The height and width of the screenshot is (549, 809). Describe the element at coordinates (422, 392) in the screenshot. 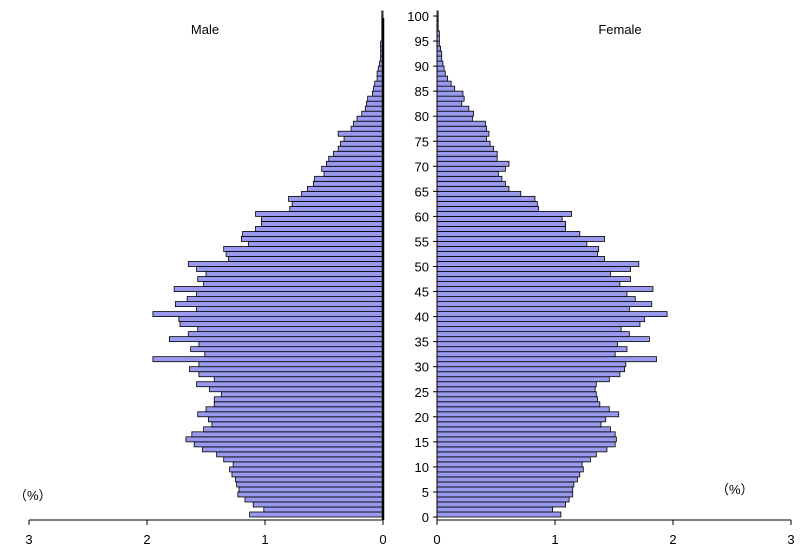

I see `age-tick-label-25: 25` at that location.